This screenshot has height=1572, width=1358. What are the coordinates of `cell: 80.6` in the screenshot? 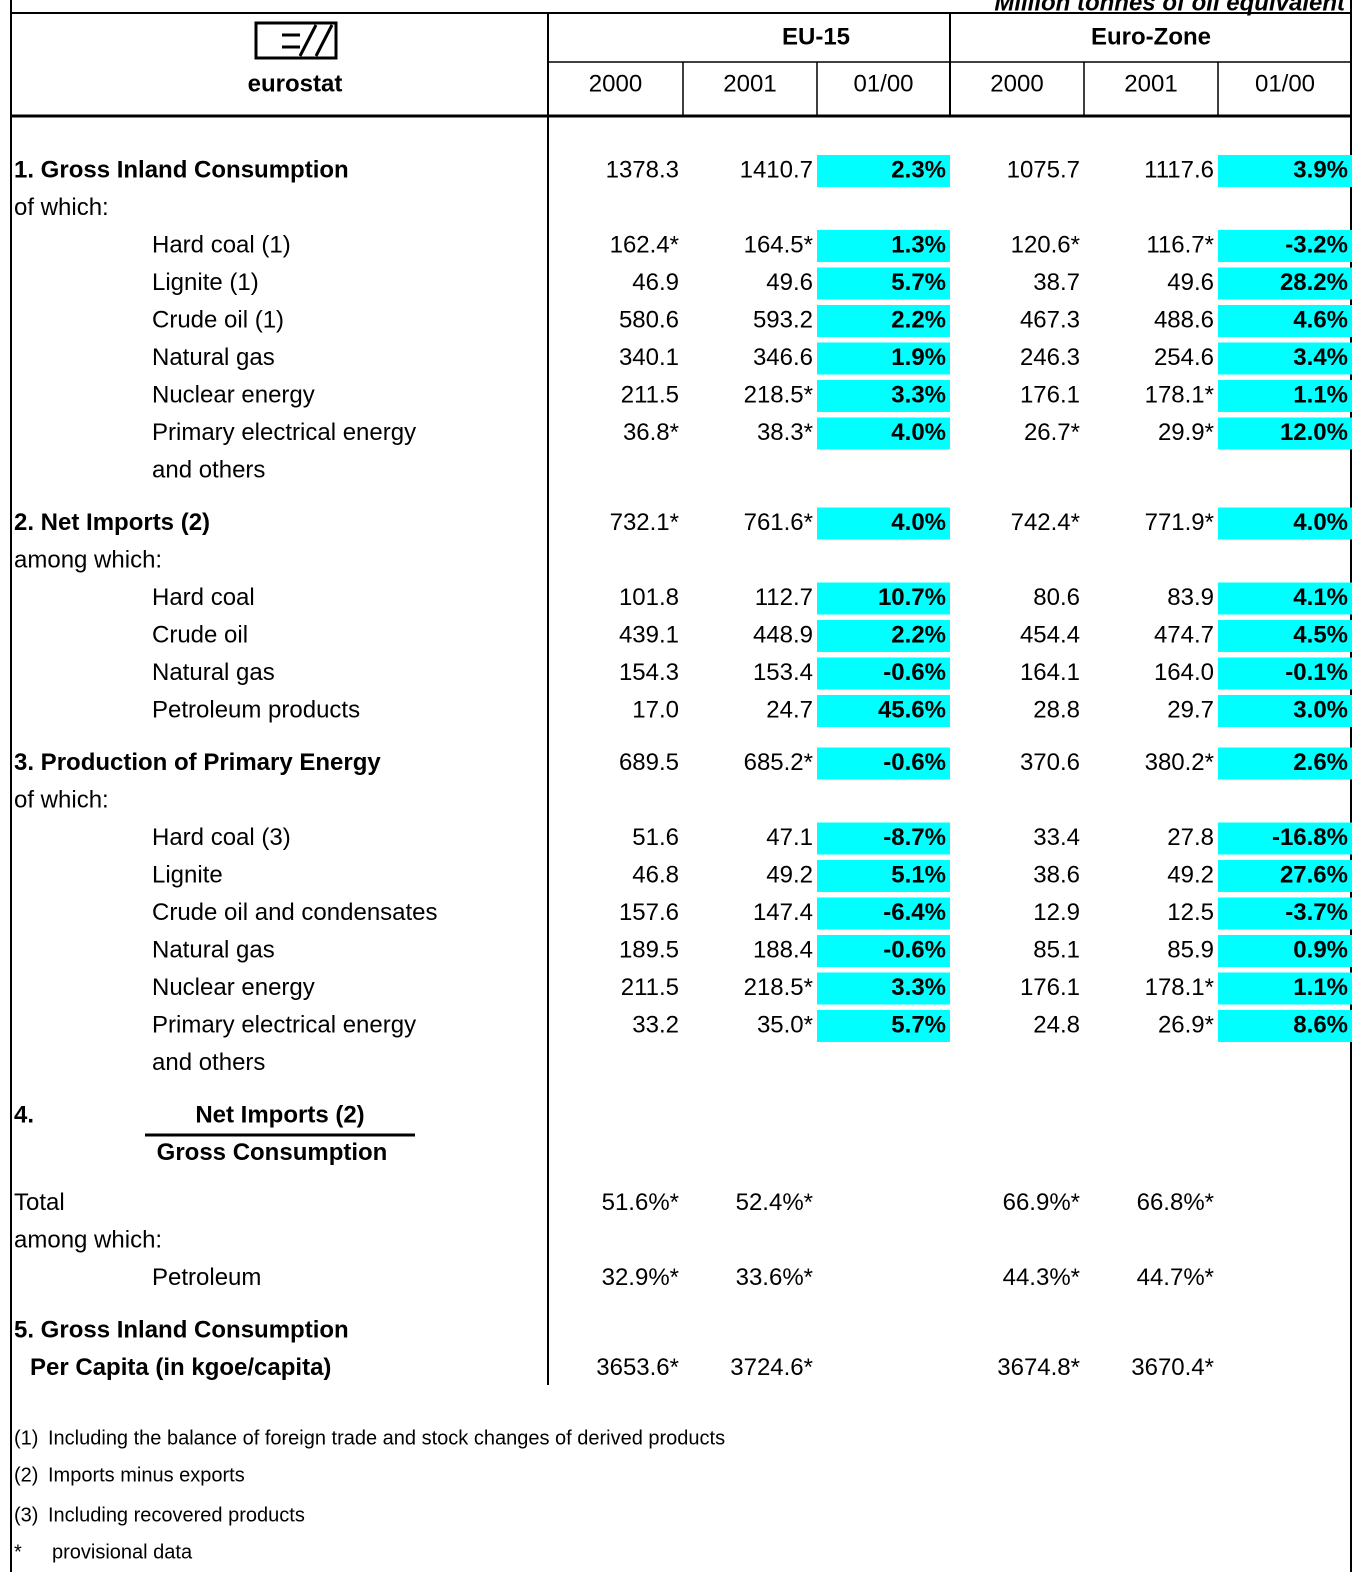 It's located at (1056, 597).